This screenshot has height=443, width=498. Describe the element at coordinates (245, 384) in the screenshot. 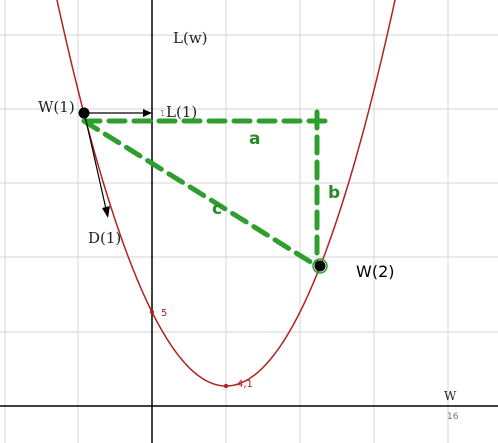

I see `vertex-label: 4,1` at that location.